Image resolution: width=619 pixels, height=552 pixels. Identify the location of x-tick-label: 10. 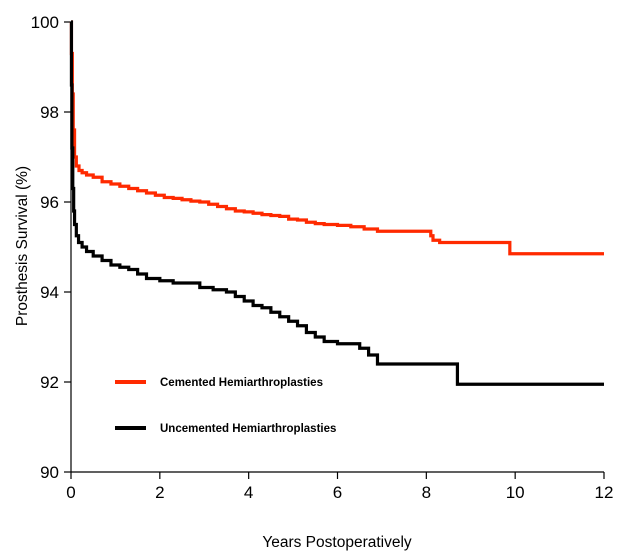
(515, 492).